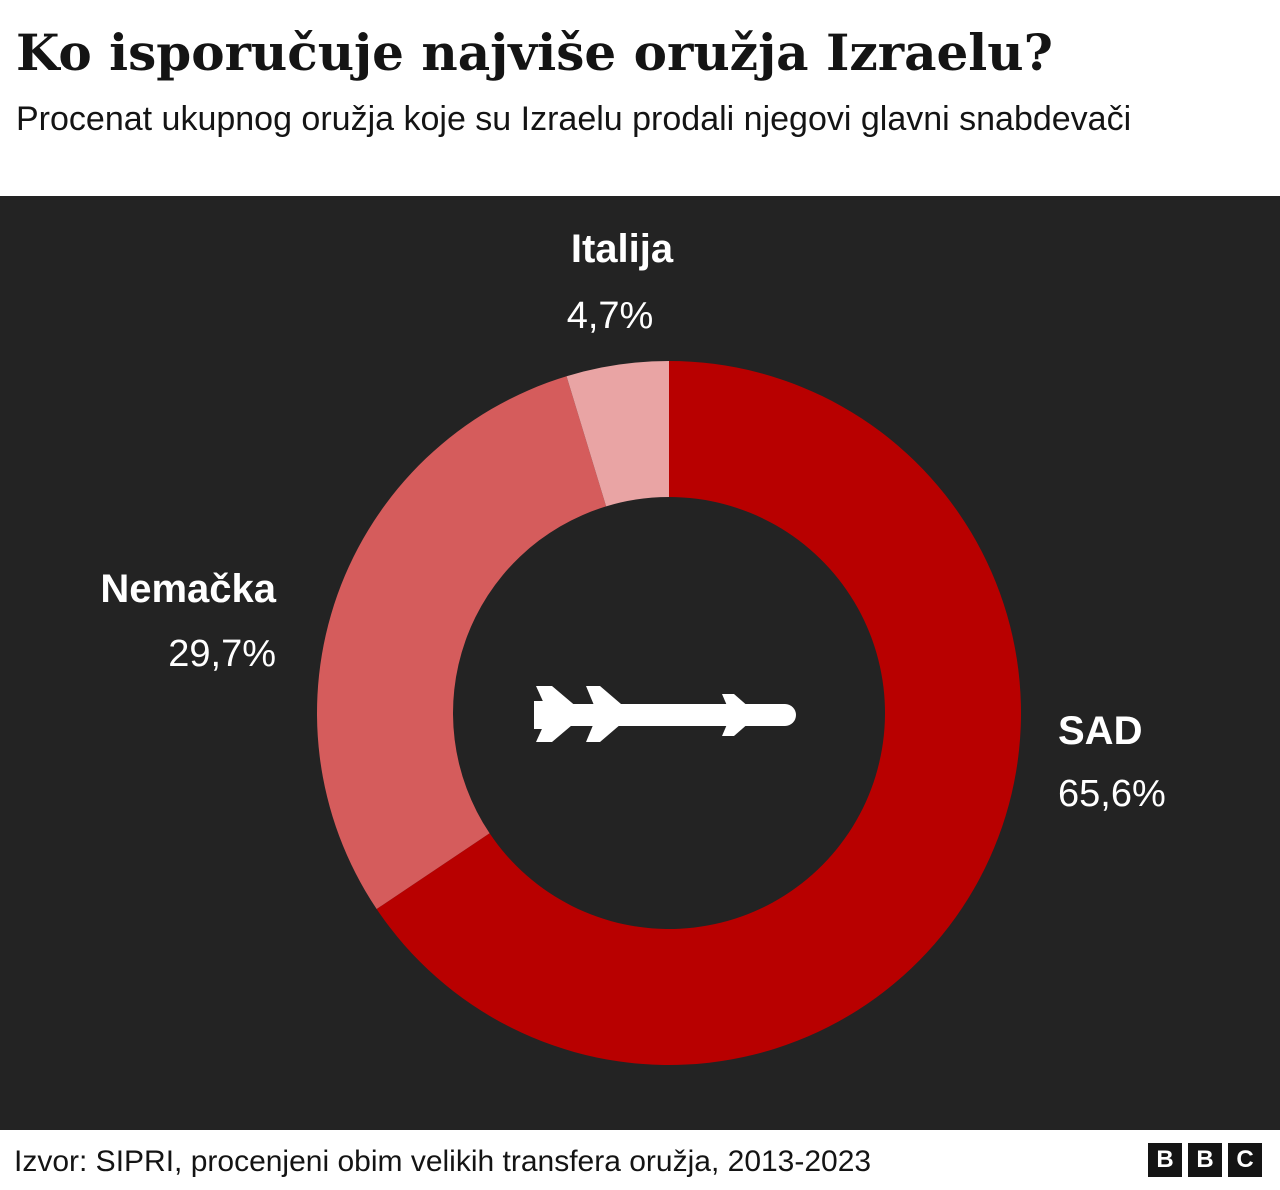 The width and height of the screenshot is (1280, 1190). I want to click on slice-label-name-italija: Italija, so click(622, 249).